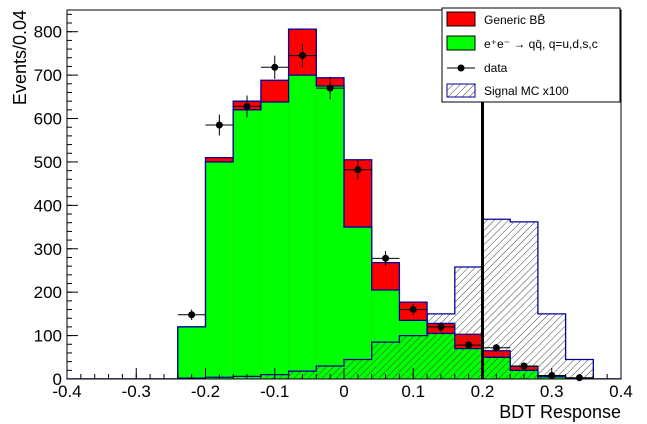 The width and height of the screenshot is (647, 424). I want to click on legend-swatch-continuum, so click(461, 43).